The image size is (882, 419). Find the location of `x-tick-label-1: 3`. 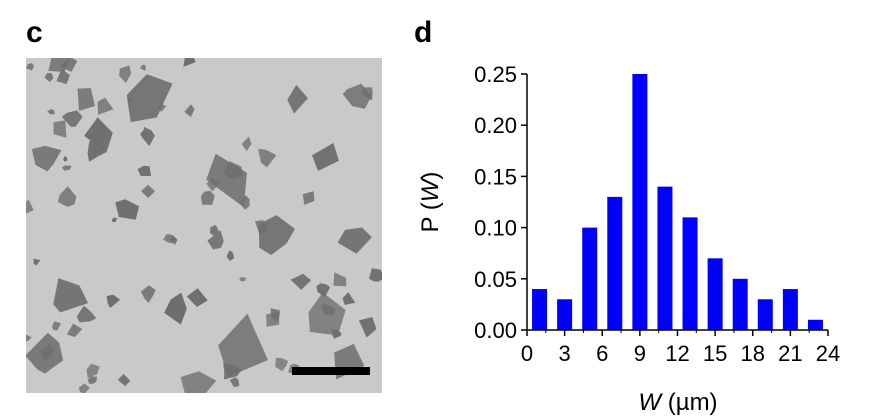

x-tick-label-1: 3 is located at coordinates (565, 353).